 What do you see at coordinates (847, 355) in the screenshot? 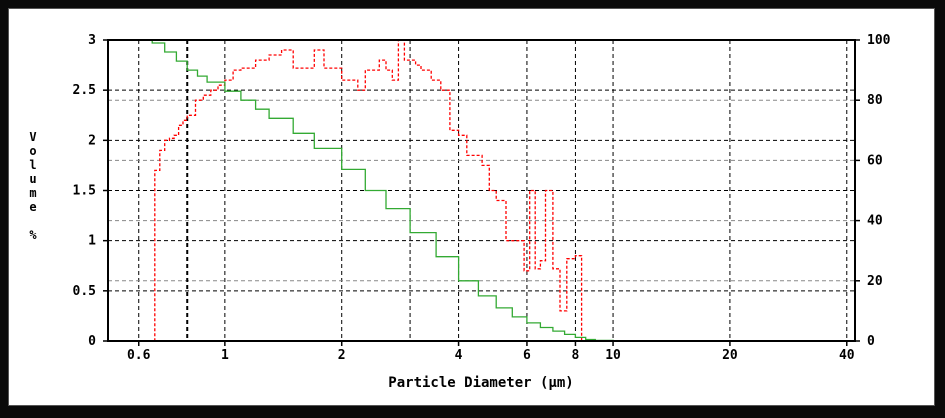
I see `x-tick-label: 40` at bounding box center [847, 355].